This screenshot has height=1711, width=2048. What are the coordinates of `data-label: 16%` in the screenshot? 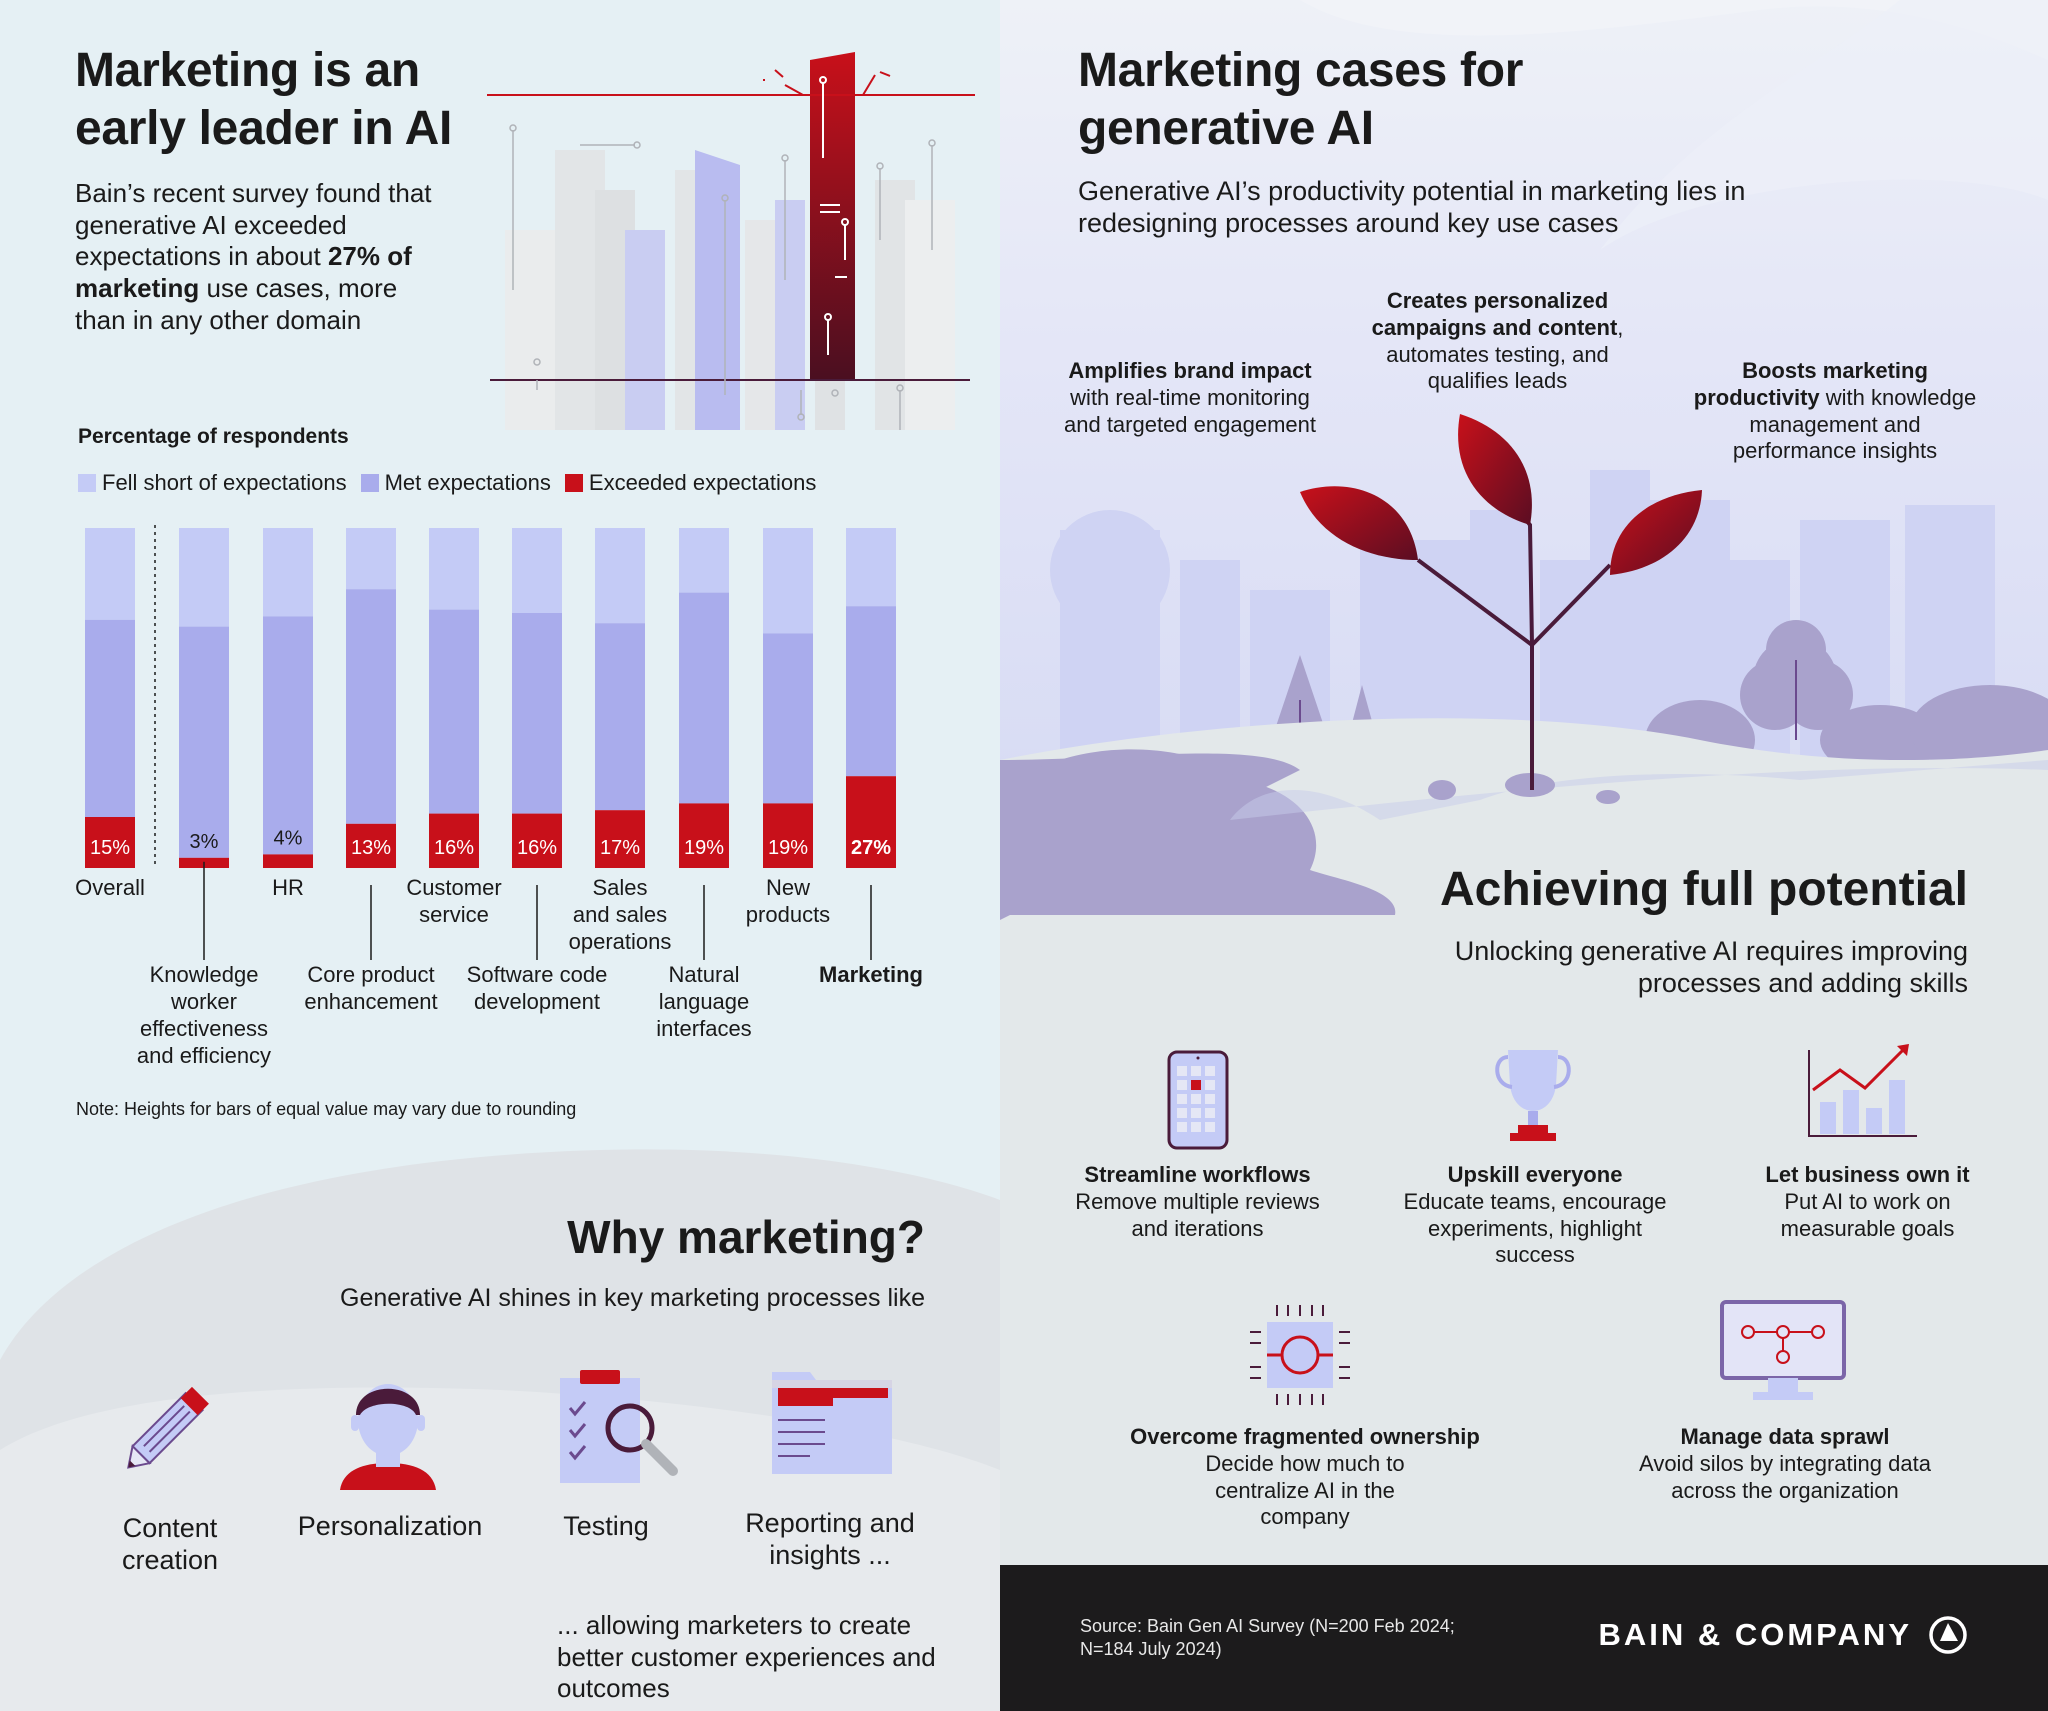 It's located at (454, 848).